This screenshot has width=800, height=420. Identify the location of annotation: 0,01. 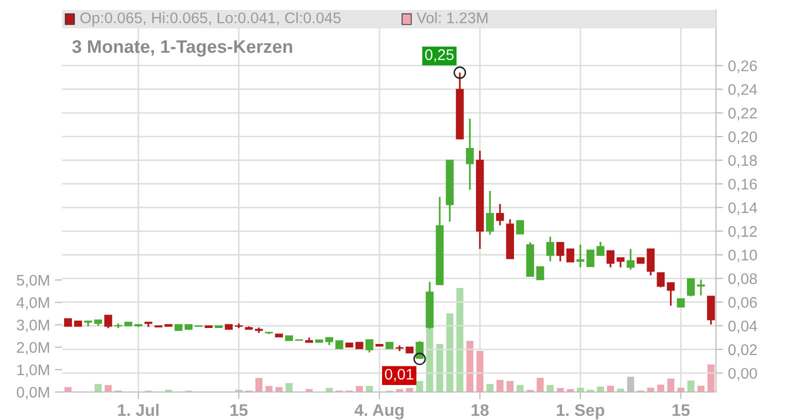
(399, 375).